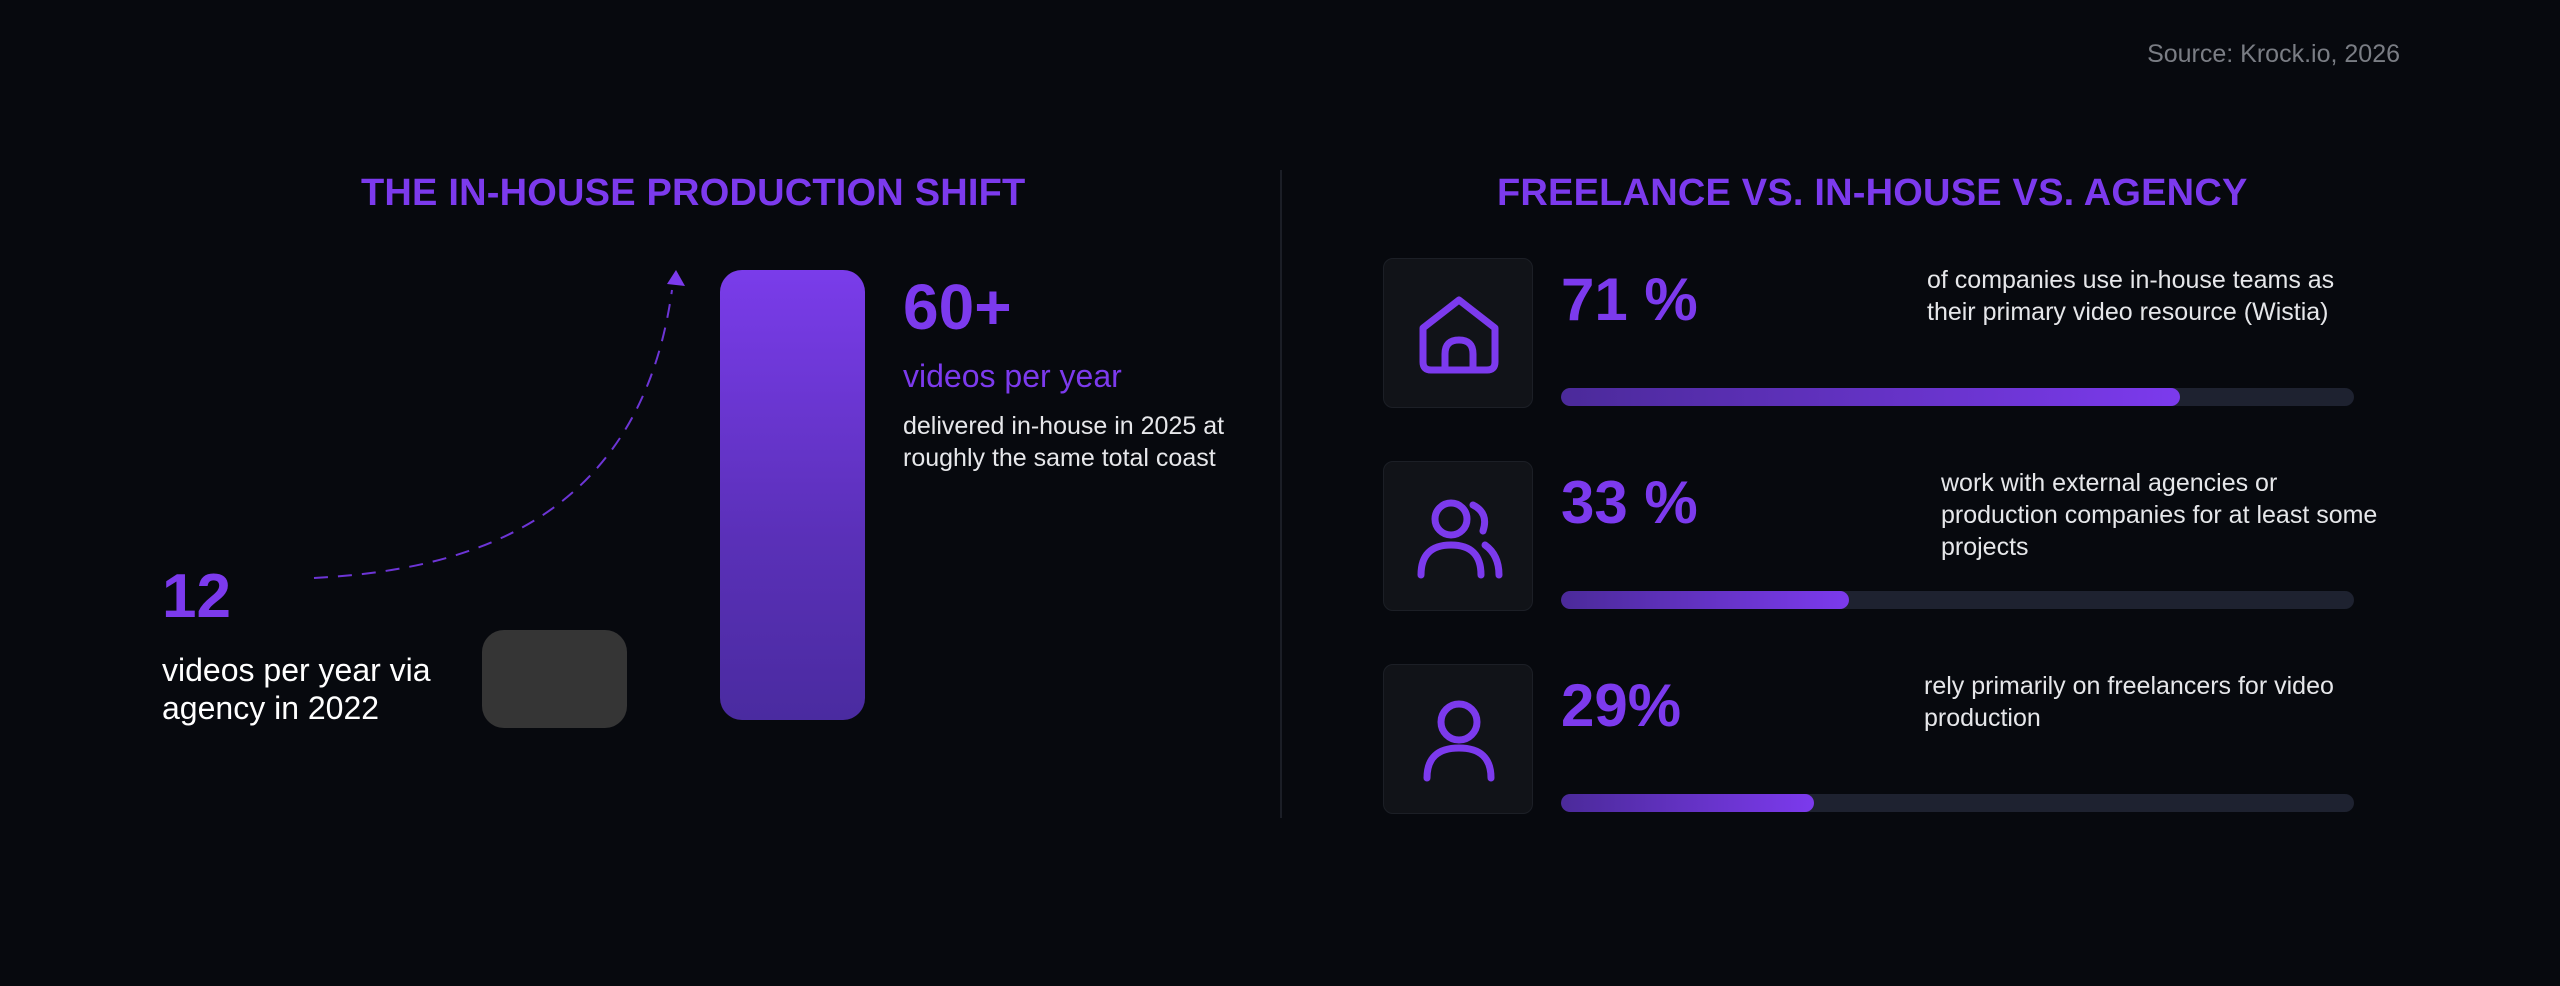  I want to click on user-icon, so click(1459, 741).